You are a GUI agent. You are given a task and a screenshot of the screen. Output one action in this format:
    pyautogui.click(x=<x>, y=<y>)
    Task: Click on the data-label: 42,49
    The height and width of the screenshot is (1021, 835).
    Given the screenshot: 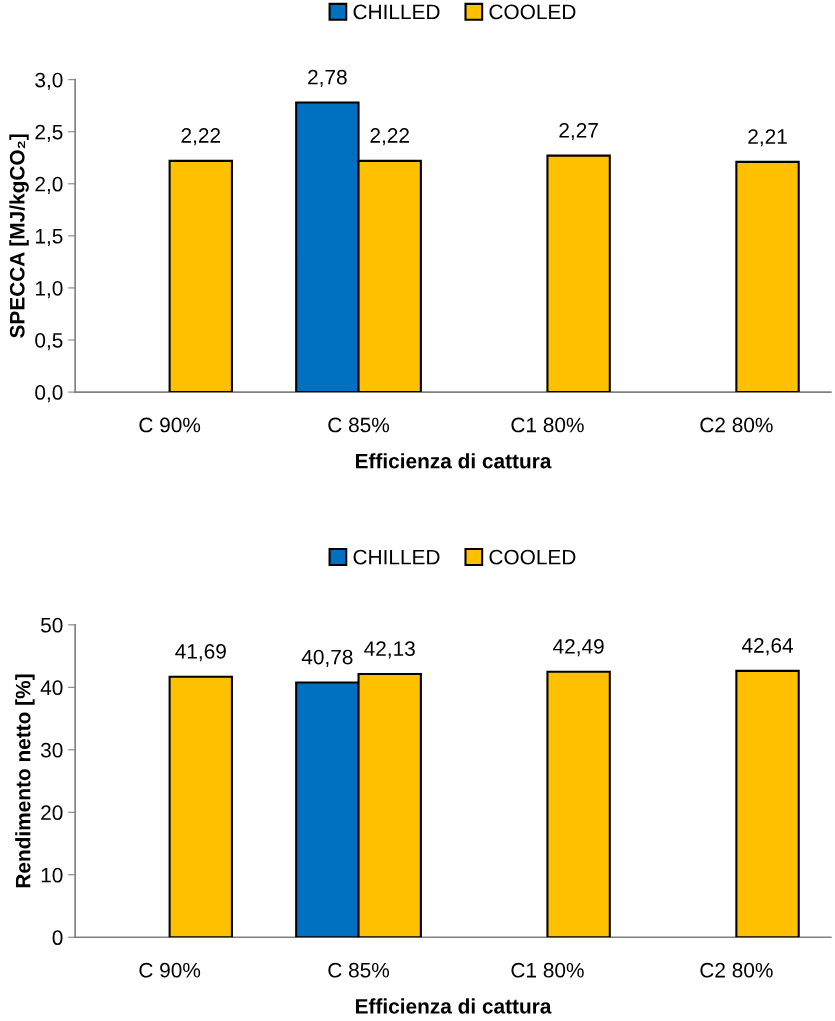 What is the action you would take?
    pyautogui.click(x=578, y=648)
    